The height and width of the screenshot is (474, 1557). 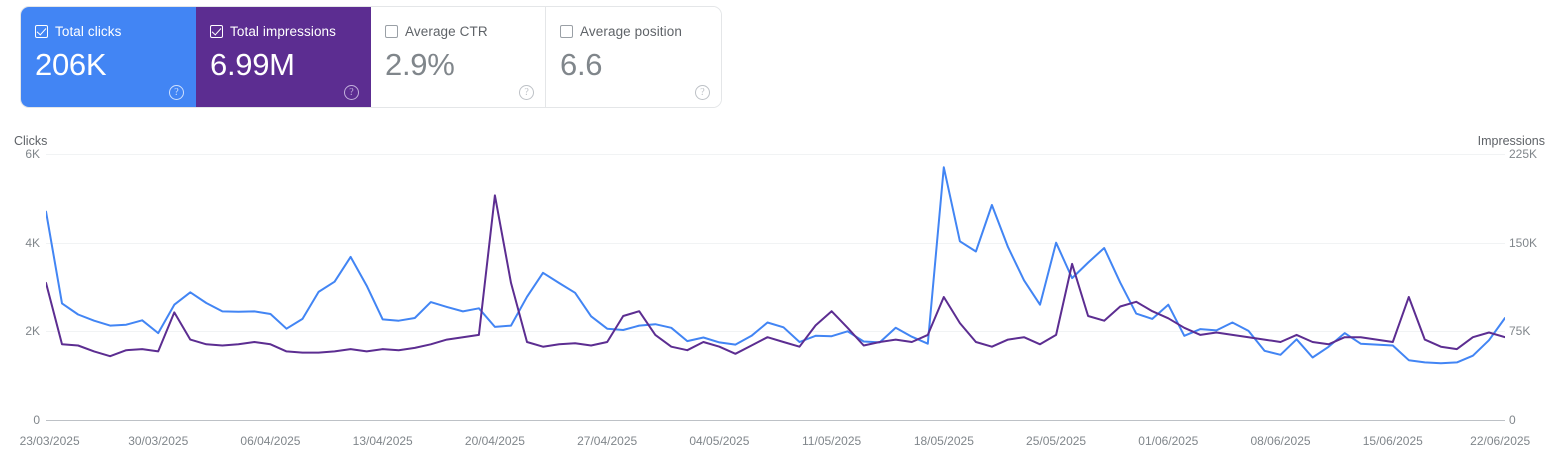 I want to click on x-axis-tick-label: 01/06/2025, so click(x=1168, y=441).